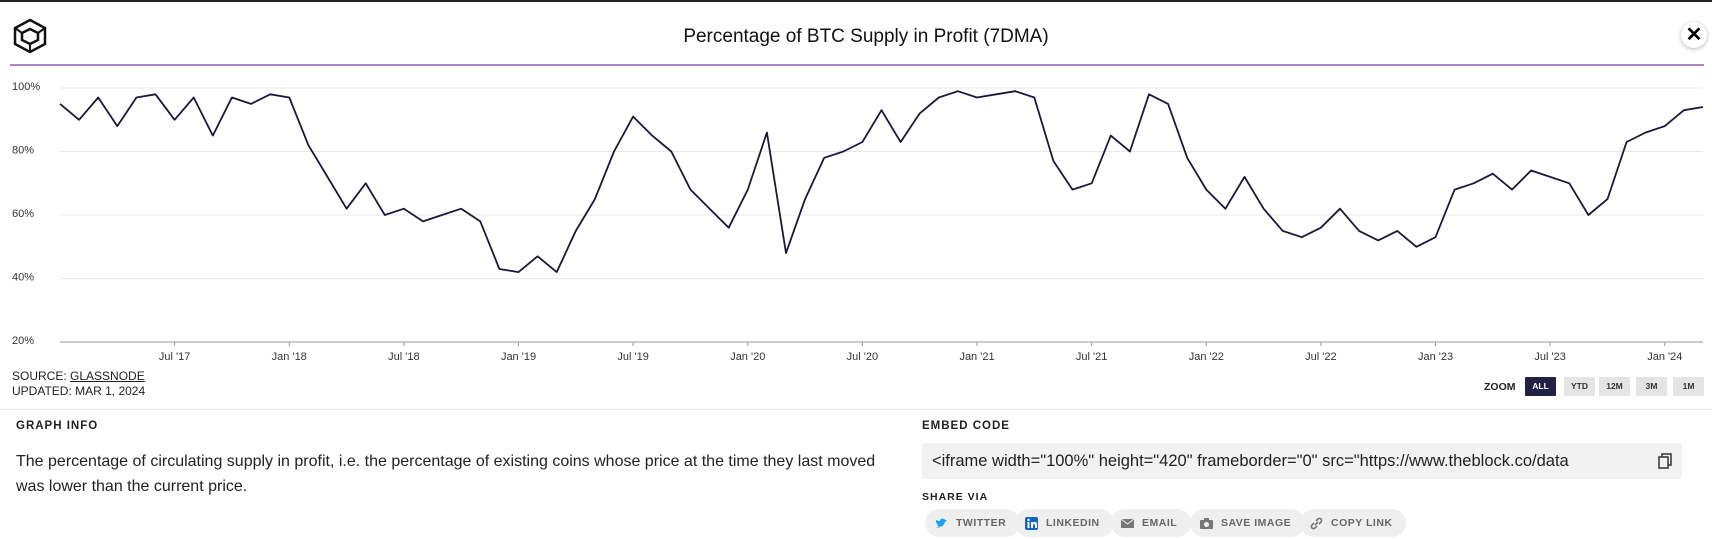 This screenshot has width=1712, height=539. I want to click on source-link: GLASSNODE, so click(107, 376).